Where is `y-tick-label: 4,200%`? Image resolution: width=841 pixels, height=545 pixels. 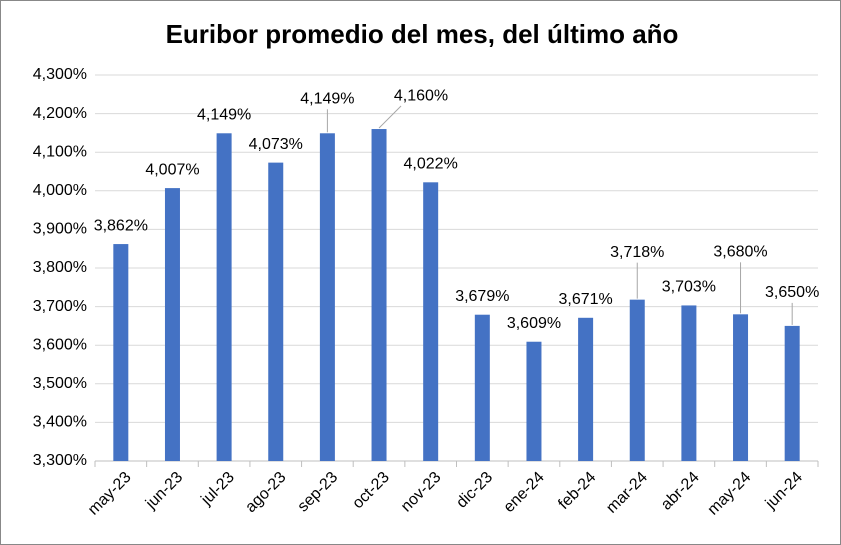 y-tick-label: 4,200% is located at coordinates (60, 113).